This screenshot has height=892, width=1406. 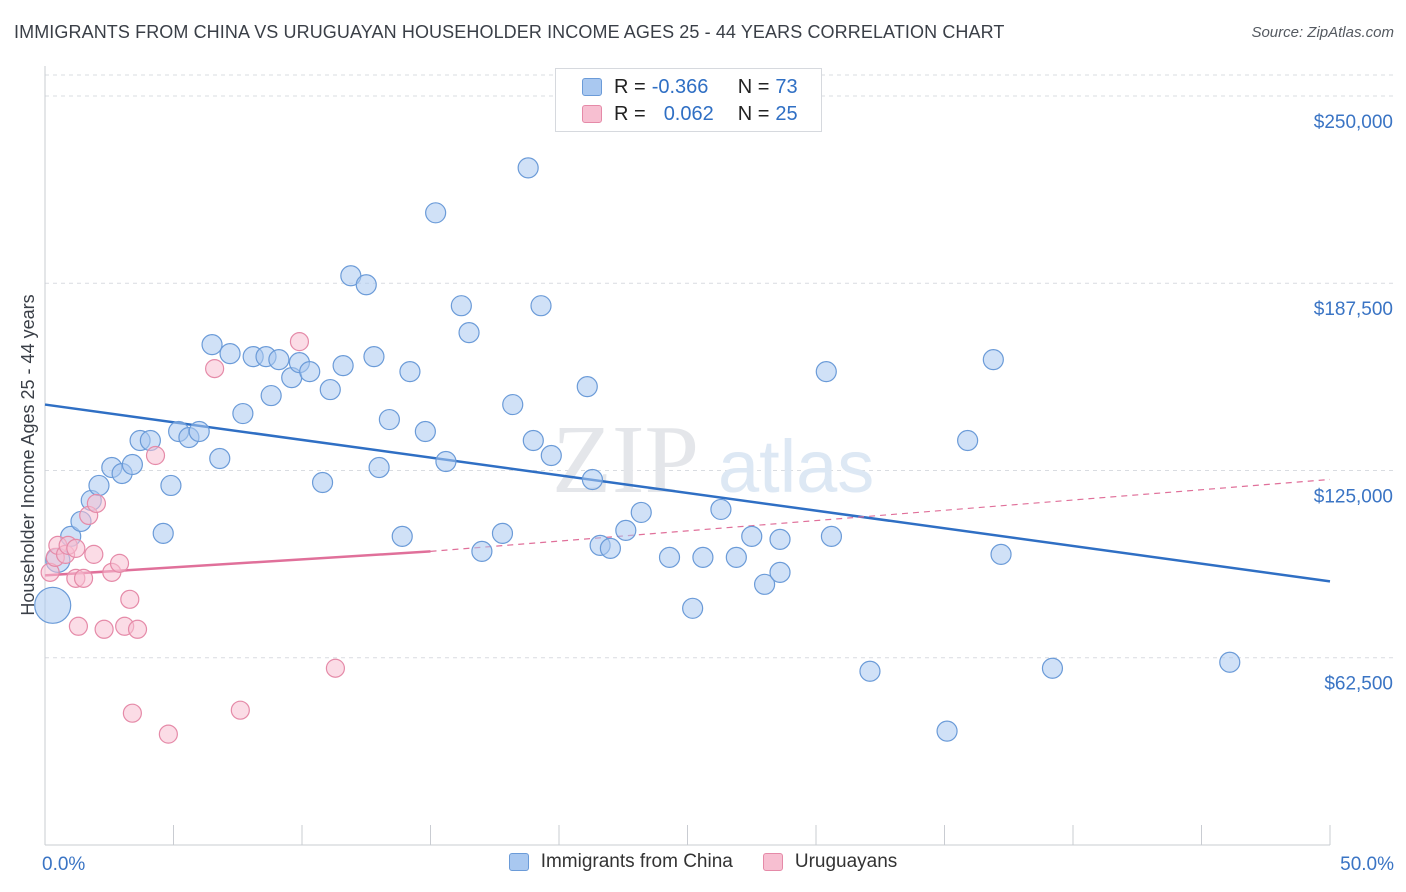 I want to click on legend-row-uruguayans: R = 0.062 N = 25, so click(x=690, y=114).